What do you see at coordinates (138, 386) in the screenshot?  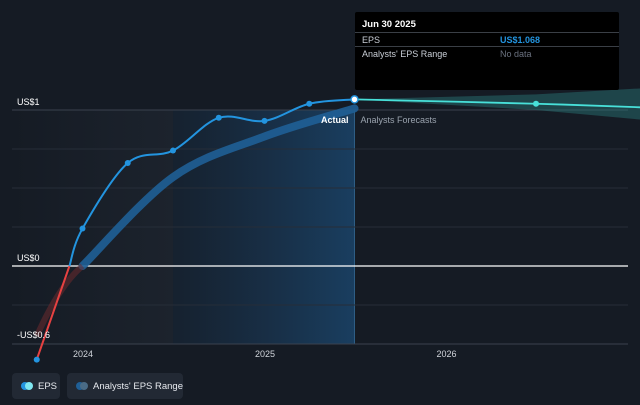 I see `legend-range-label: Analysts' EPS Range` at bounding box center [138, 386].